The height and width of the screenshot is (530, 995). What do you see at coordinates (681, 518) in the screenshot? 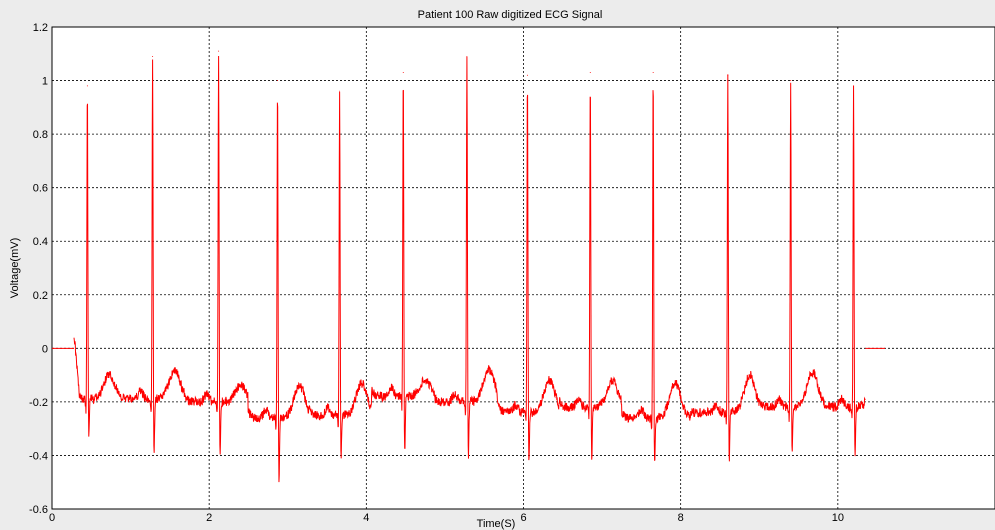
I see `x-tick-label: 8` at bounding box center [681, 518].